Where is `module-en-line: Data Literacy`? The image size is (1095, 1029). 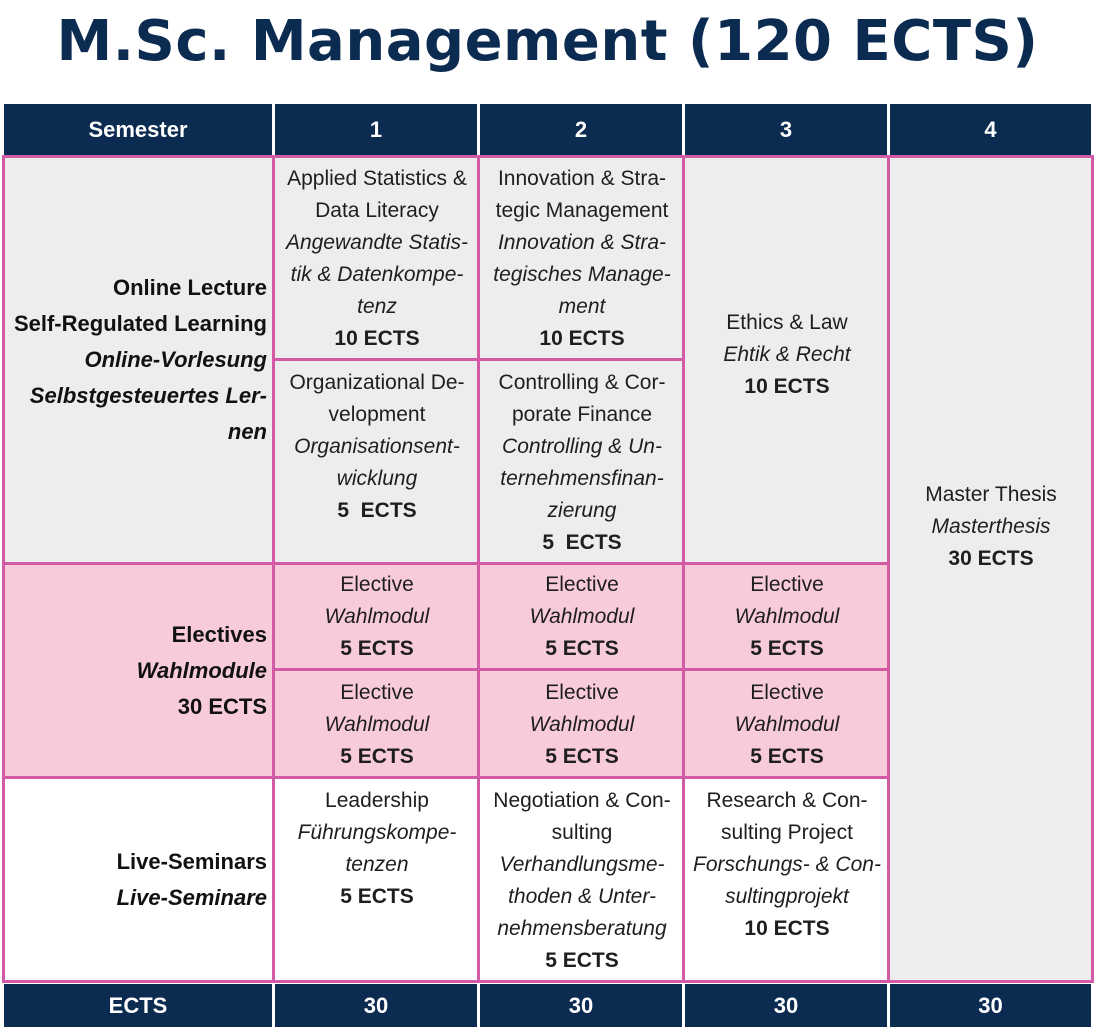 module-en-line: Data Literacy is located at coordinates (377, 210).